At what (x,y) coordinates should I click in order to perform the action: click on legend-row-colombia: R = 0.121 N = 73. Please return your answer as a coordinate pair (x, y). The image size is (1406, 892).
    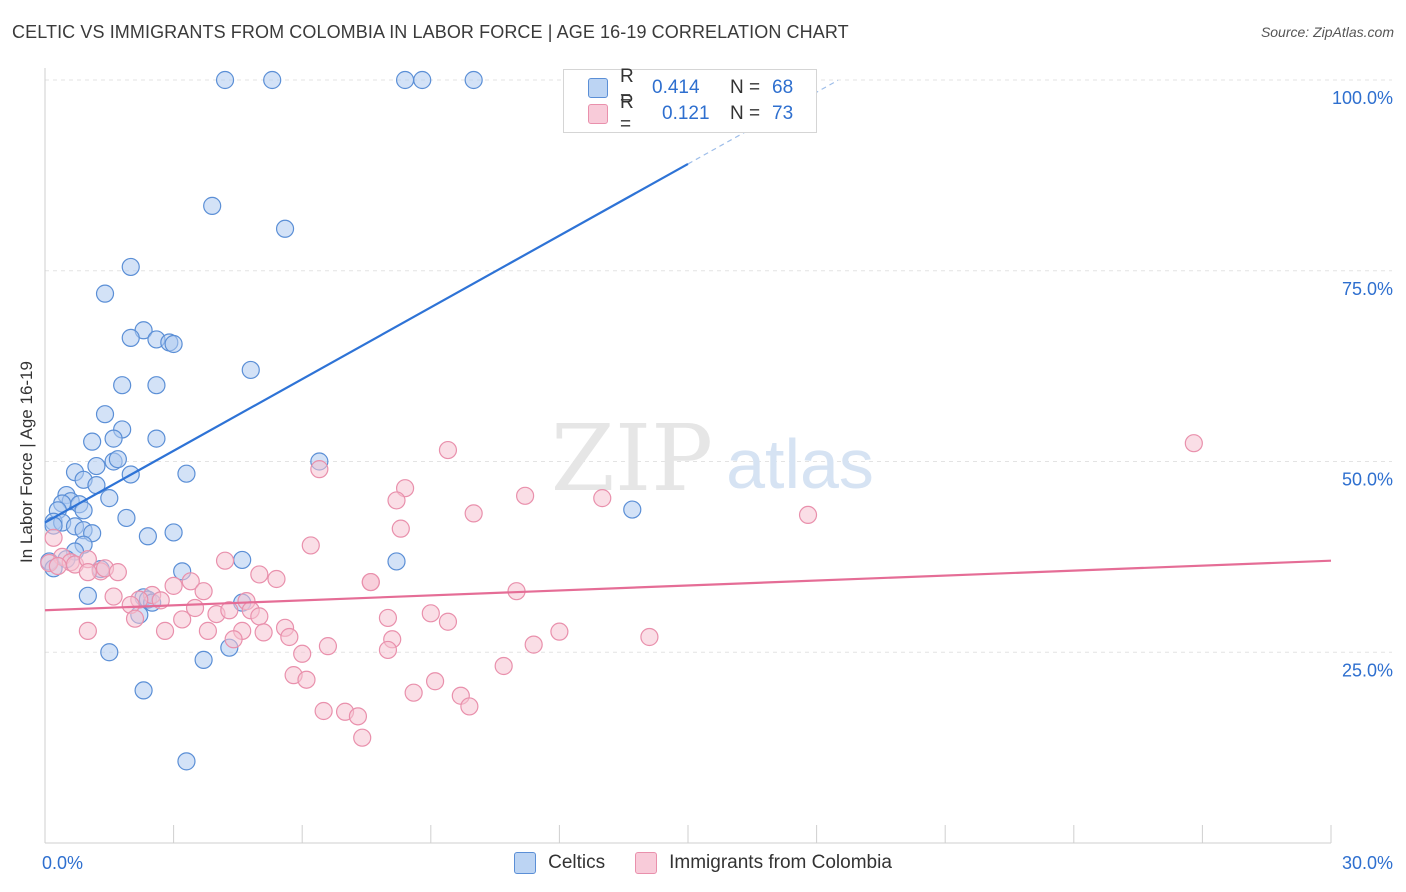
    Looking at the image, I should click on (691, 113).